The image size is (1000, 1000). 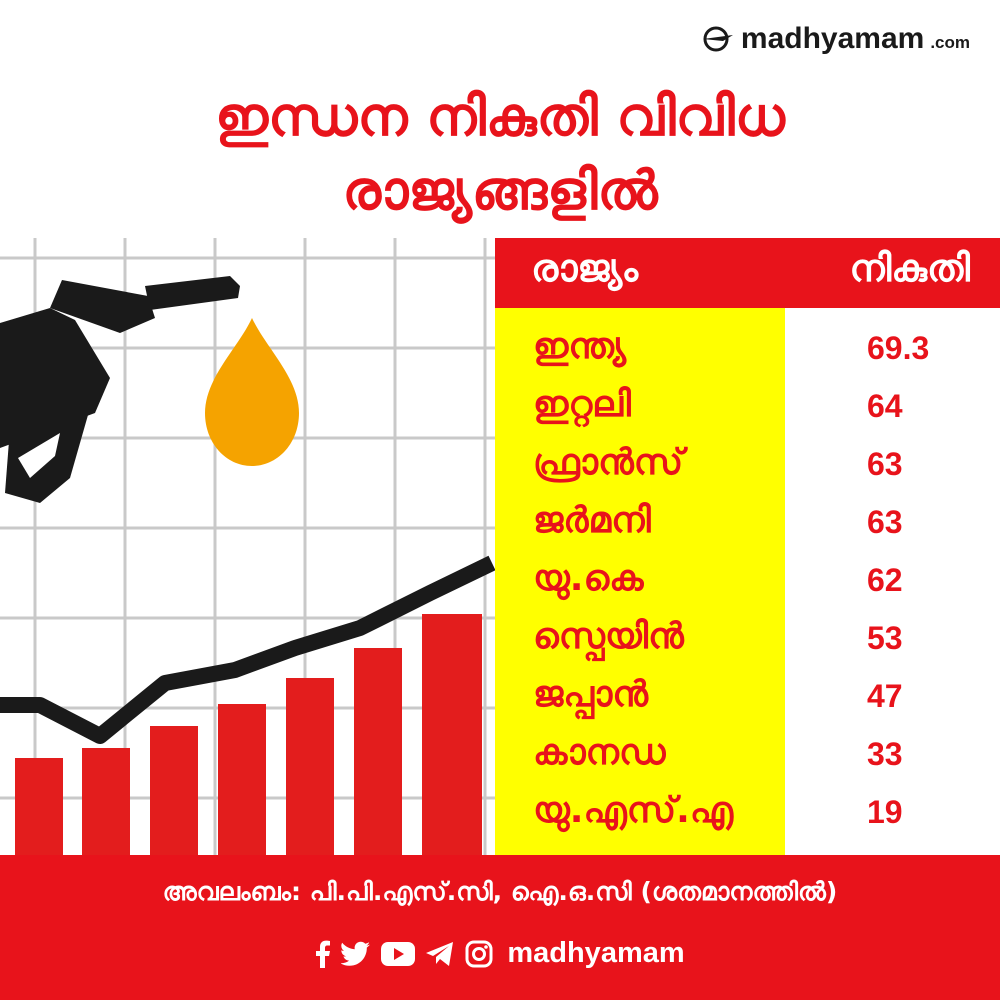 What do you see at coordinates (356, 954) in the screenshot?
I see `twitter-icon` at bounding box center [356, 954].